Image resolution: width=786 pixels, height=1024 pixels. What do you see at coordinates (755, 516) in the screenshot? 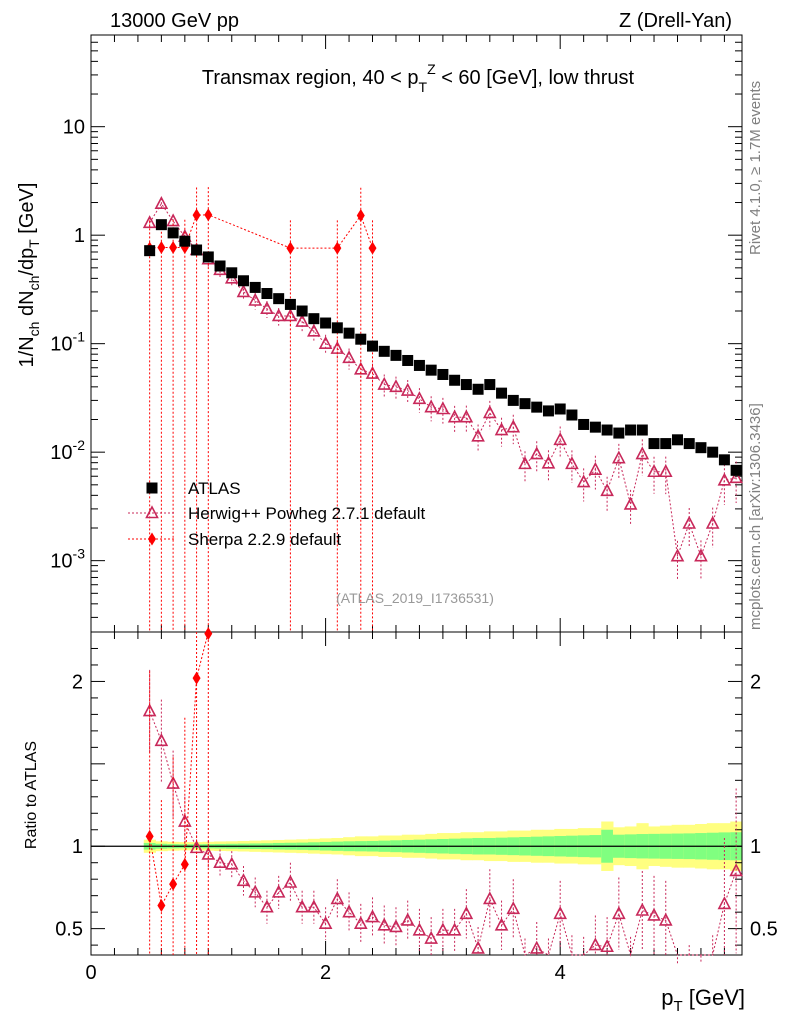
I see `side-label-bottom: mcplots.cern.ch [arXiv:1306.3436]` at bounding box center [755, 516].